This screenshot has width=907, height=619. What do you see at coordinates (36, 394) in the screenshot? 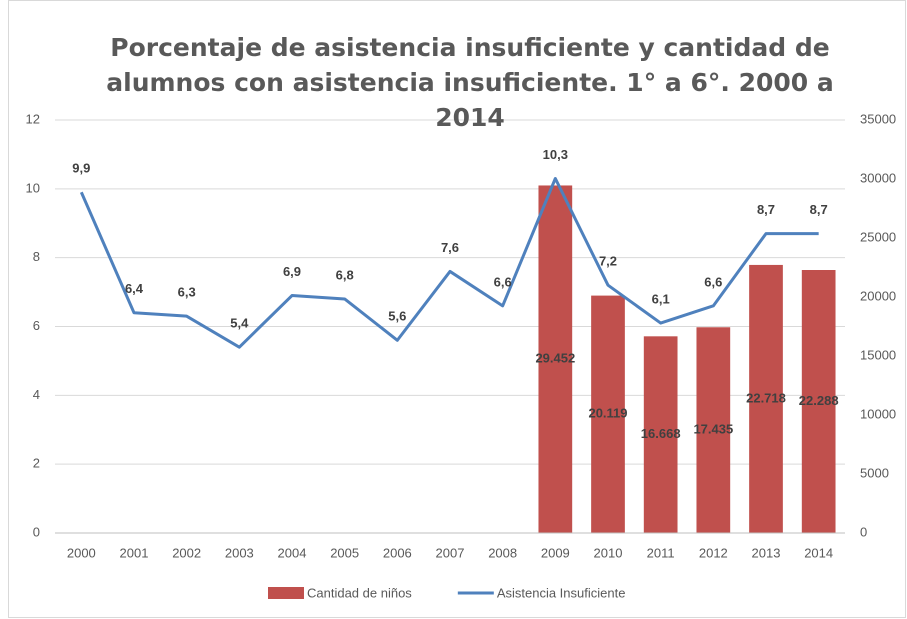
I see `y-tick-label: 4` at bounding box center [36, 394].